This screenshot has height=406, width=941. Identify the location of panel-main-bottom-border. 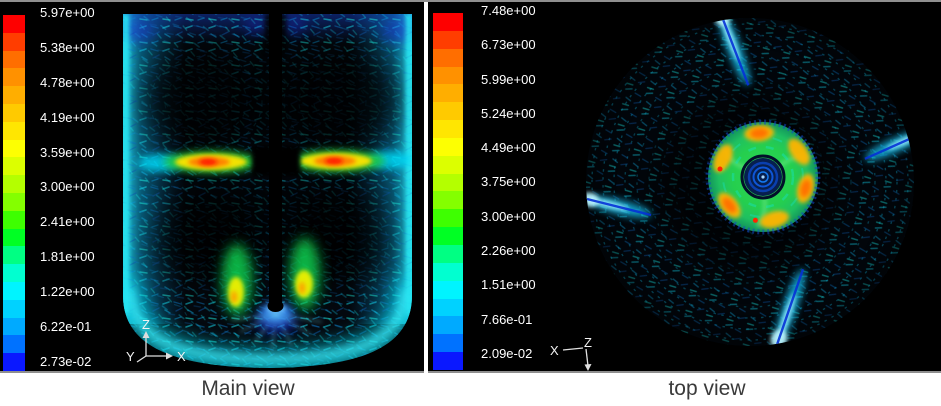
(212, 372).